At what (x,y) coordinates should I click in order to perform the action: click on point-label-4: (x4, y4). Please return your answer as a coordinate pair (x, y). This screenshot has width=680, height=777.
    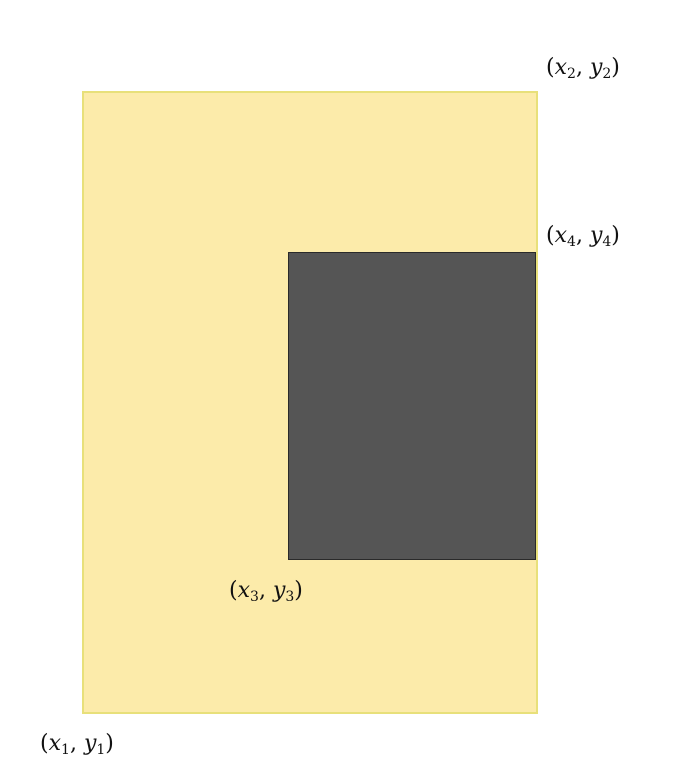
    Looking at the image, I should click on (583, 236).